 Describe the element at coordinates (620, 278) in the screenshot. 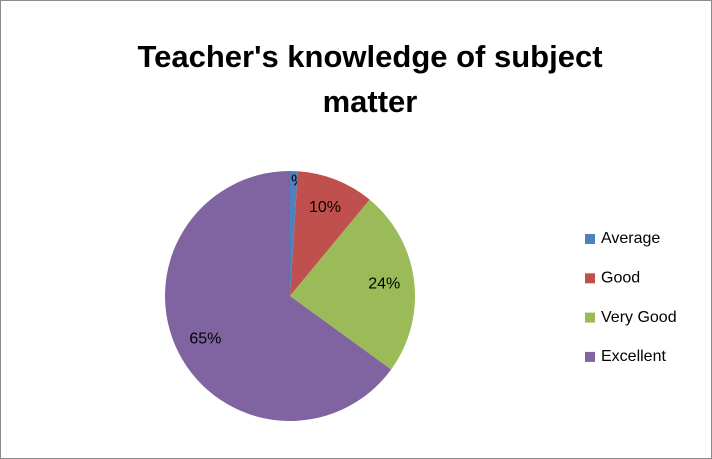

I see `legend-label: Good` at that location.